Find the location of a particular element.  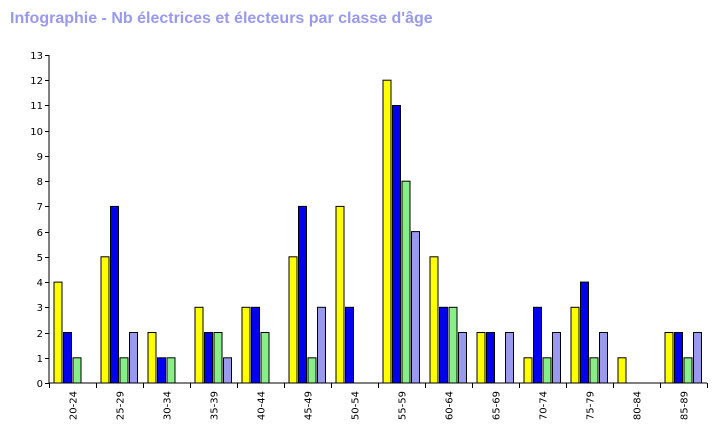

x-category-label: 50-54 is located at coordinates (356, 405).